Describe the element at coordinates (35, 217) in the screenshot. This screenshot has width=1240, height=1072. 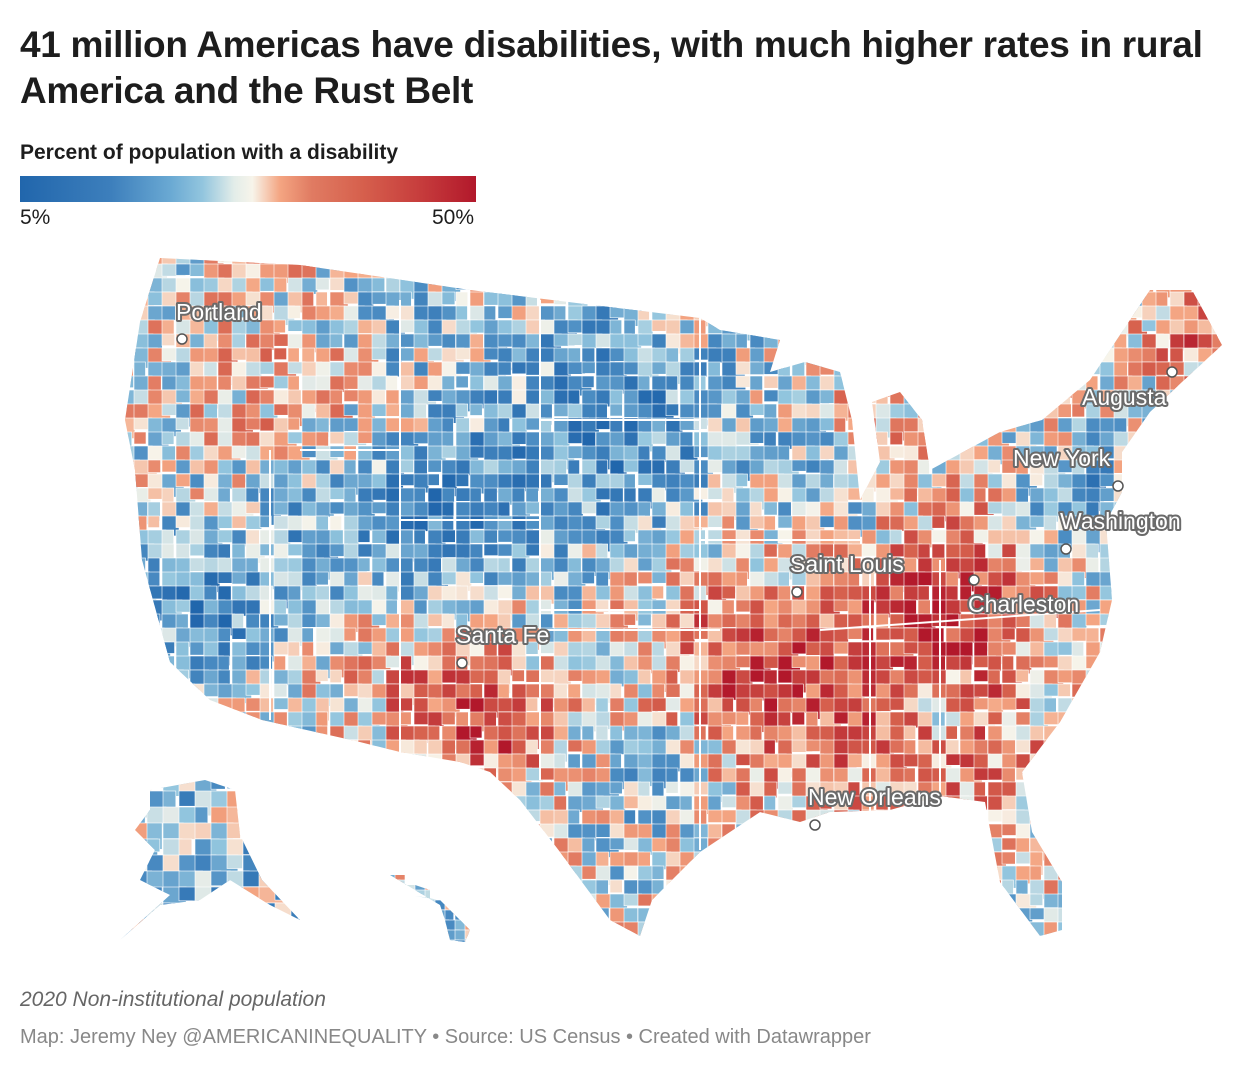
I see `legend-min-label: 5%` at that location.